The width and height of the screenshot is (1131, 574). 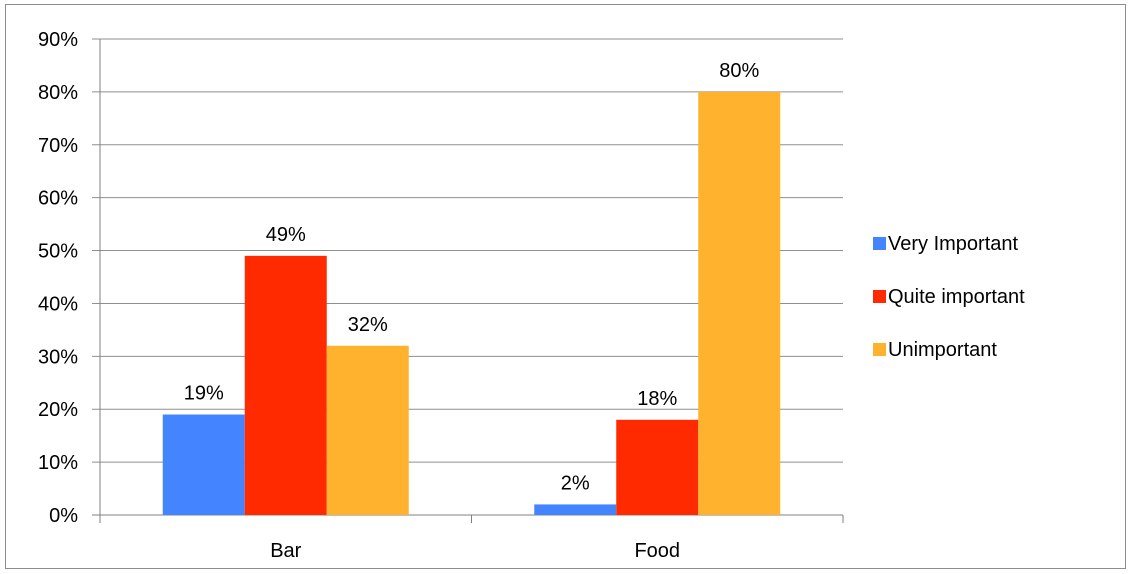 I want to click on y-tick-label: 40%, so click(x=58, y=304).